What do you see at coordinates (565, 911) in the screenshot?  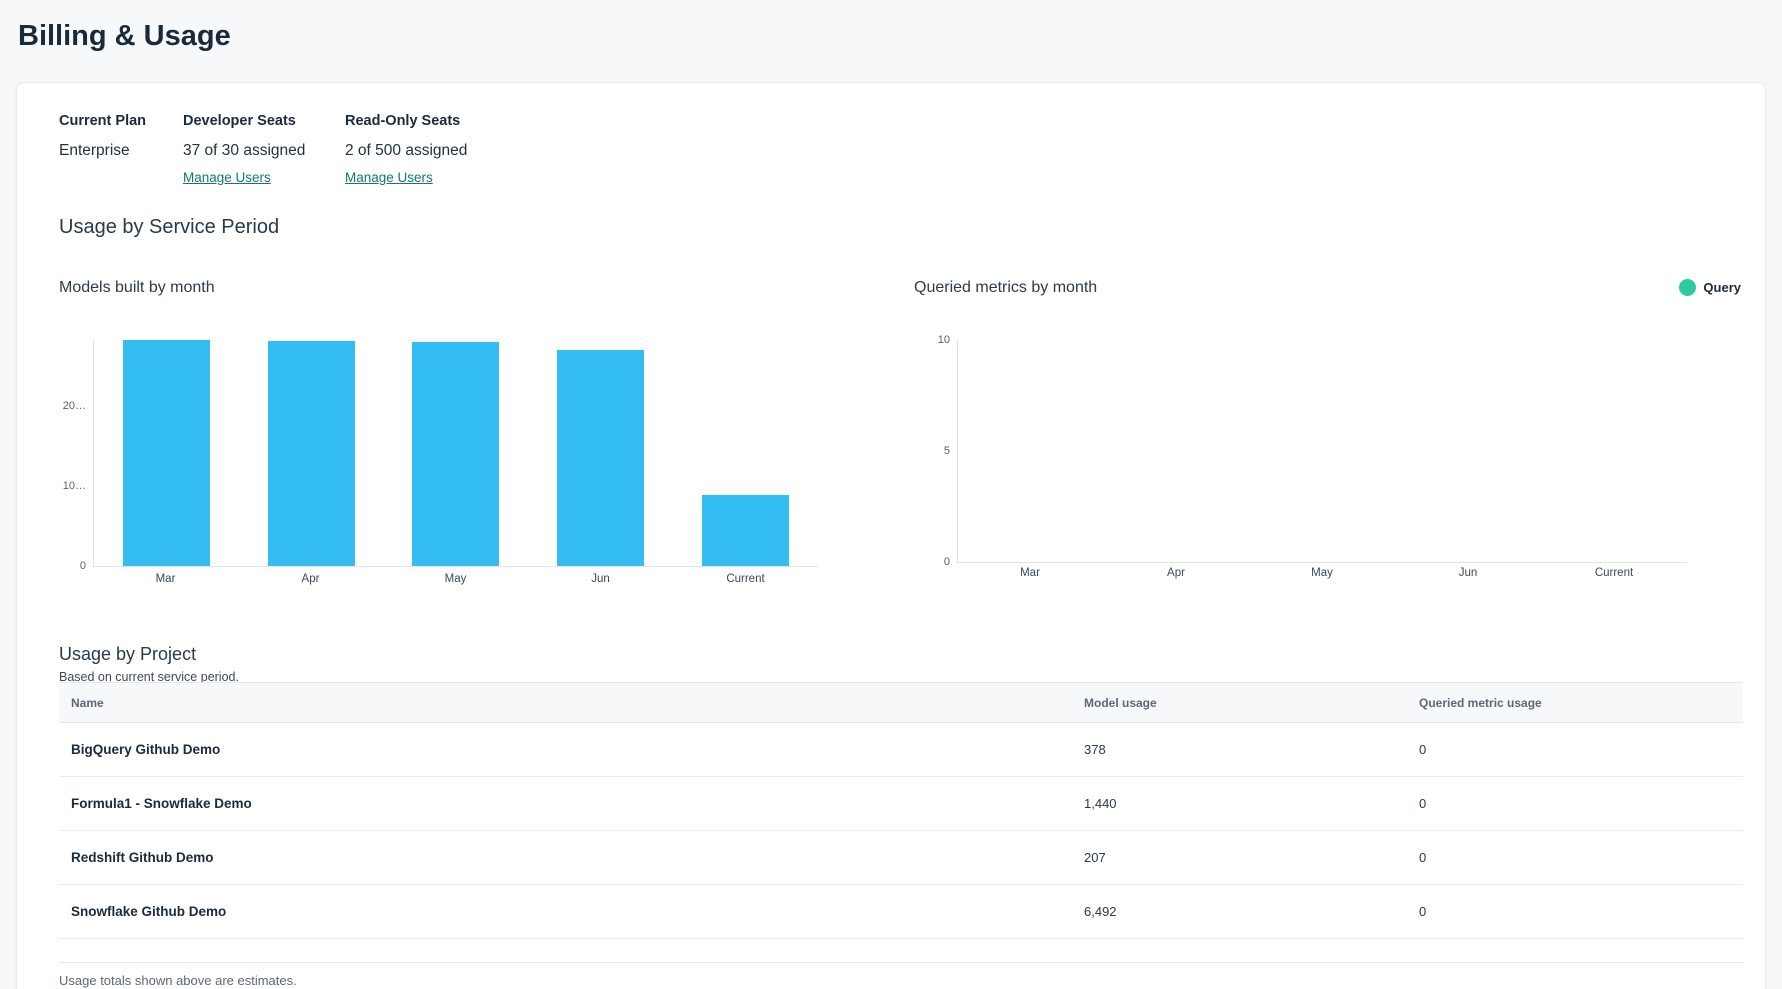 I see `project-name-cell: Snowflake Github Demo` at bounding box center [565, 911].